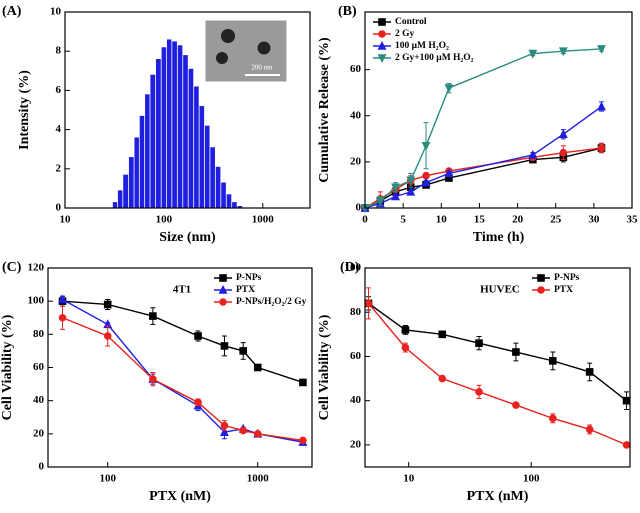  I want to click on legend-label: 2 Gy, so click(405, 34).